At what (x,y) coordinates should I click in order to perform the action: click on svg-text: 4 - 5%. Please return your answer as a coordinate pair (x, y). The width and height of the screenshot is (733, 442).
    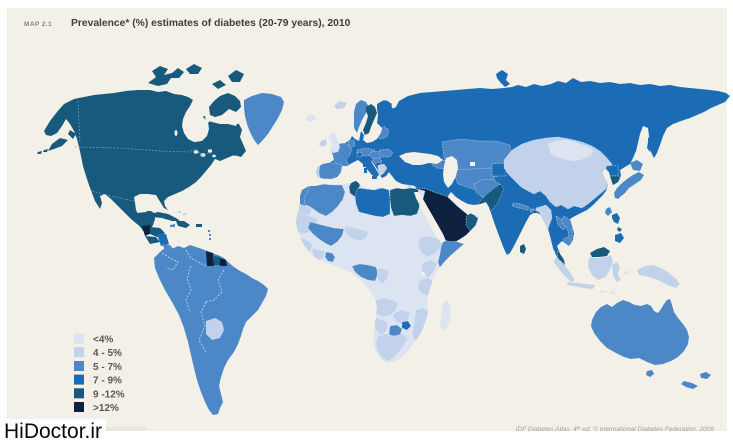
    Looking at the image, I should click on (107, 353).